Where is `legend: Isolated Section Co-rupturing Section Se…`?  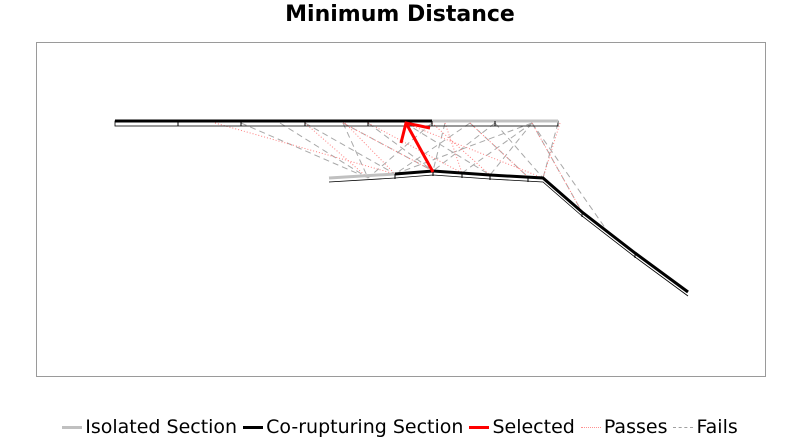
legend: Isolated Section Co-rupturing Section Se… is located at coordinates (400, 427).